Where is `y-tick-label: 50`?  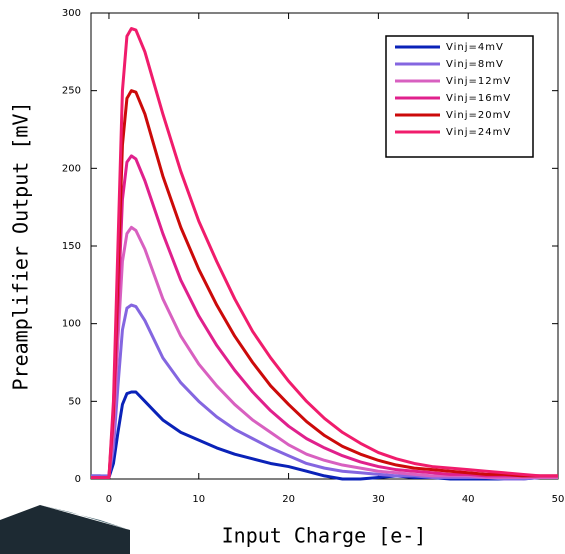 y-tick-label: 50 is located at coordinates (74, 401).